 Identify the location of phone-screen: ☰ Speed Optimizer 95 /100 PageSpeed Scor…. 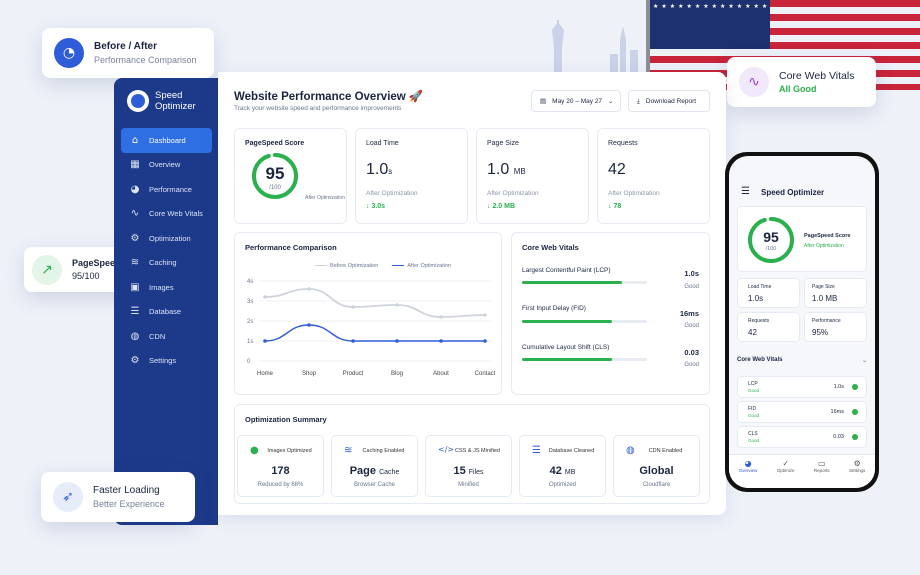
(802, 322).